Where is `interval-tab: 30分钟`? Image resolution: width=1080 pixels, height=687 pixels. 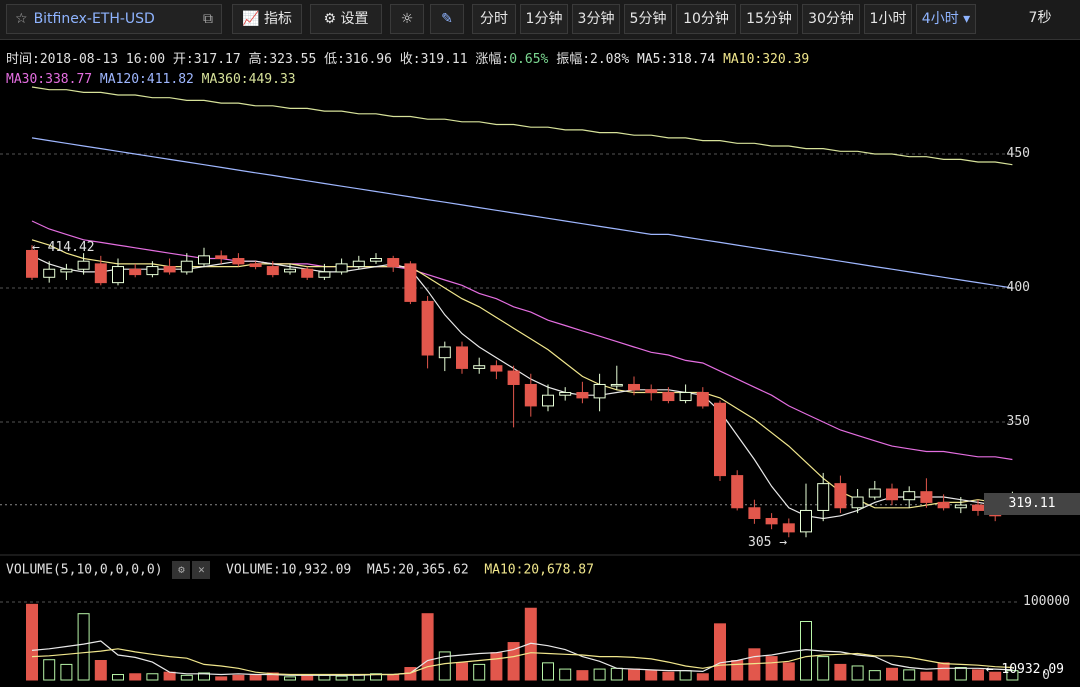
interval-tab: 30分钟 is located at coordinates (831, 19).